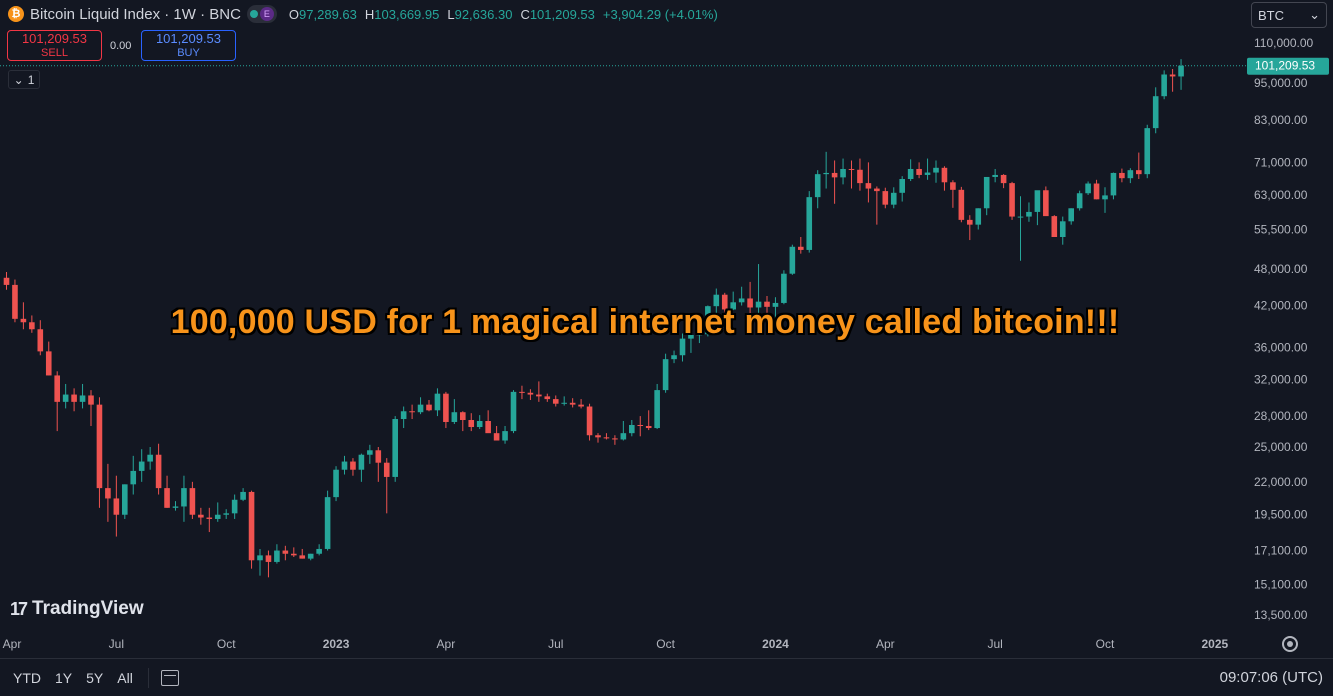 This screenshot has height=696, width=1333. I want to click on symbol-title: Bitcoin Liquid Index · 1W · BNC, so click(135, 14).